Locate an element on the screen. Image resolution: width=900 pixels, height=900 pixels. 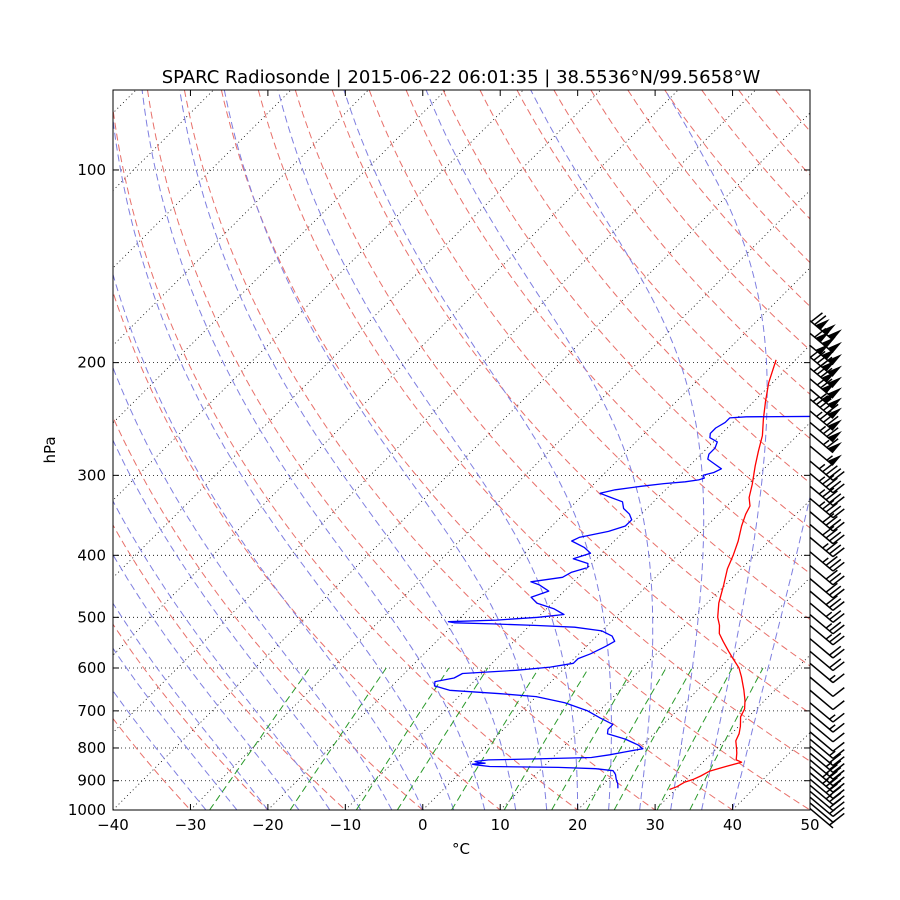
y-tick-label: 1000 is located at coordinates (87, 810).